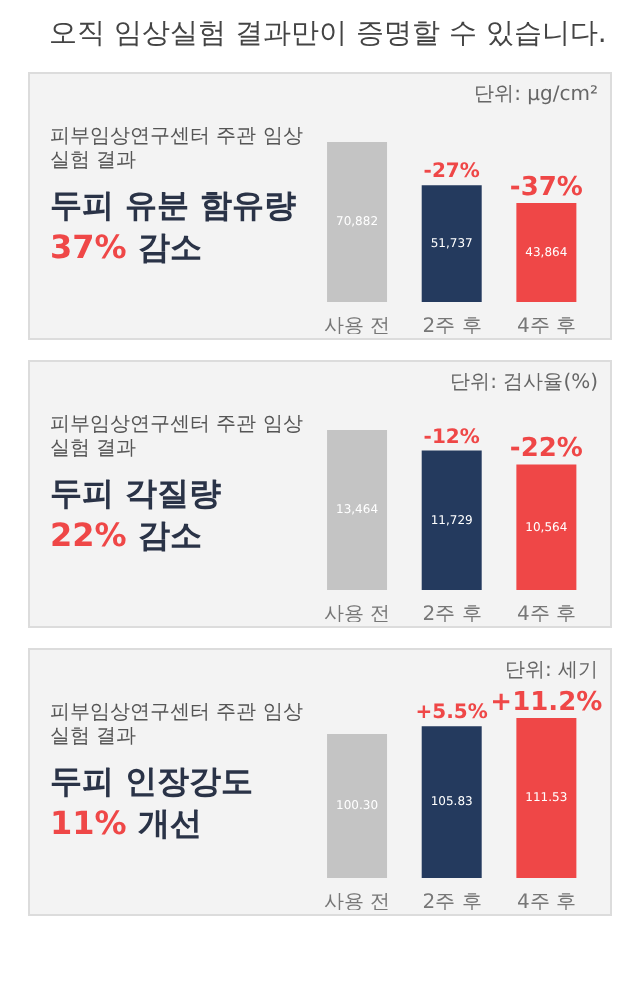 Image resolution: width=640 pixels, height=990 pixels. What do you see at coordinates (328, 34) in the screenshot?
I see `text: 오직 임상실험 결과만이 증명할 수 있습니다.` at bounding box center [328, 34].